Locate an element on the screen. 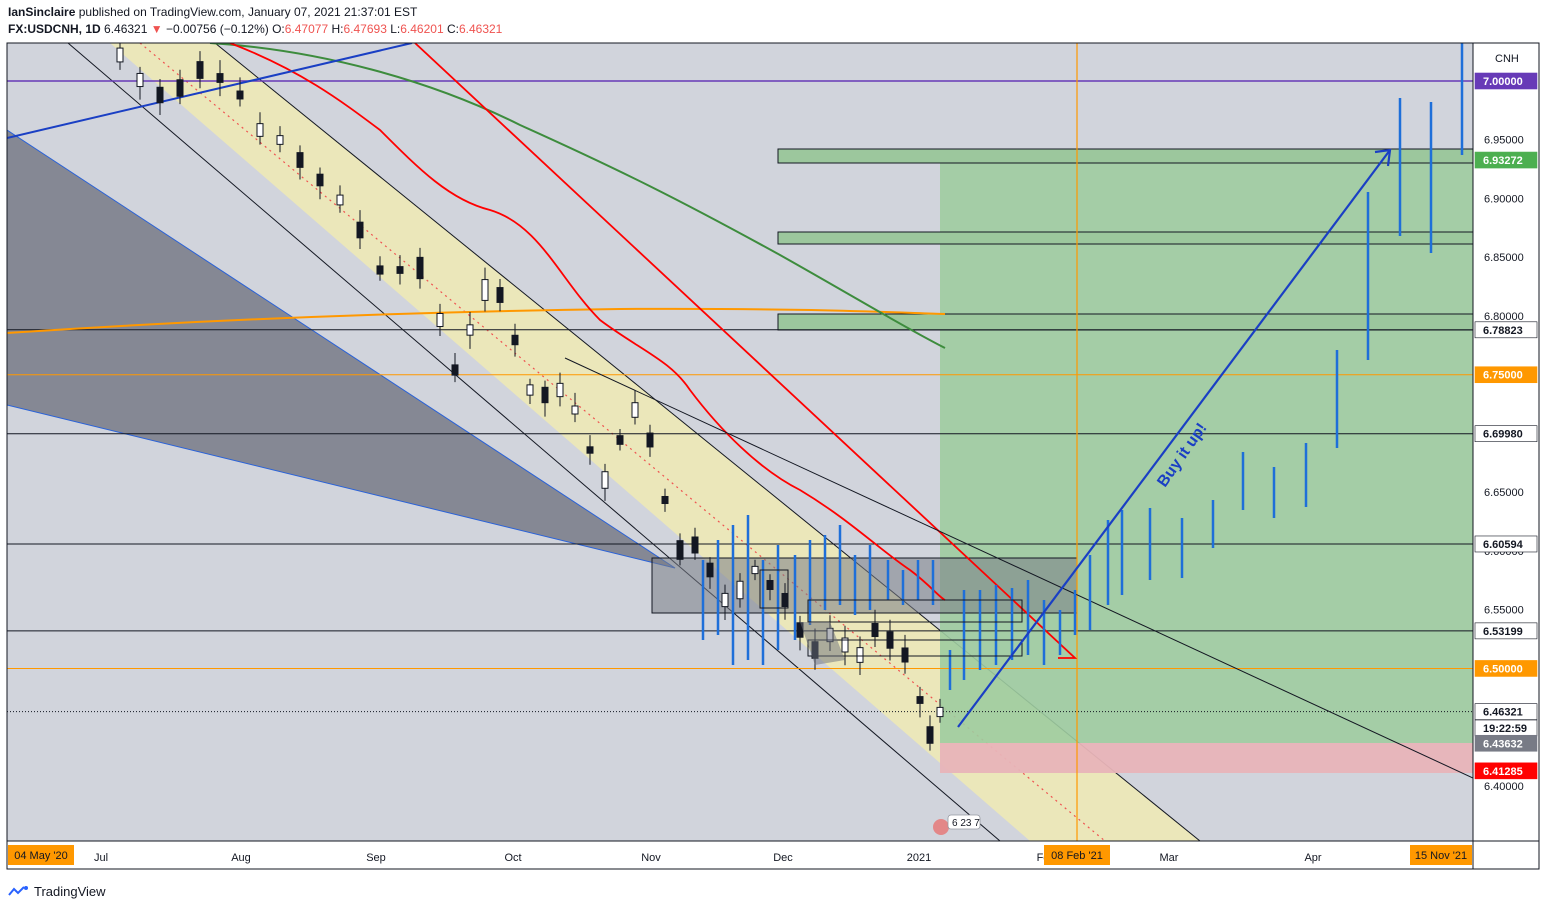 The width and height of the screenshot is (1546, 909). x-tick-label: Jul is located at coordinates (101, 858).